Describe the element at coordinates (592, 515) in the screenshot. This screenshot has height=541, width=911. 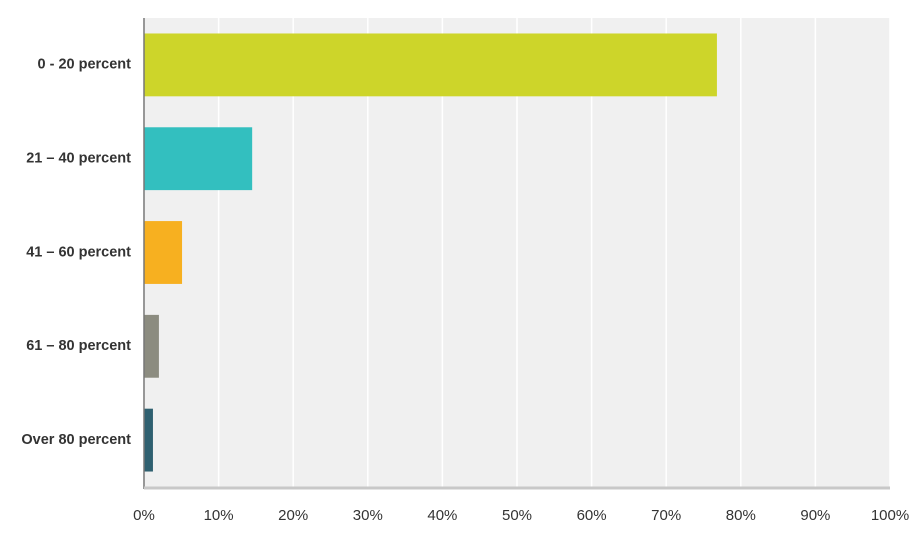
I see `x-tick-label: 60%` at that location.